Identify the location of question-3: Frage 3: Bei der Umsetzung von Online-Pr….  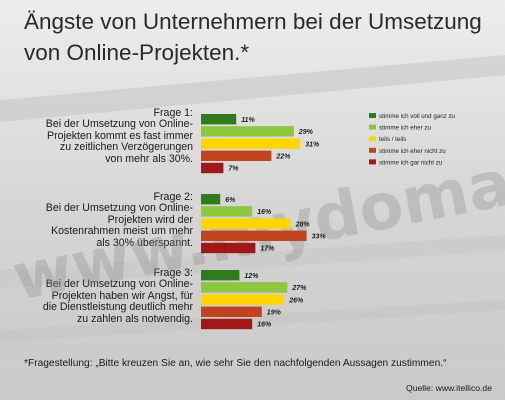
(116, 296).